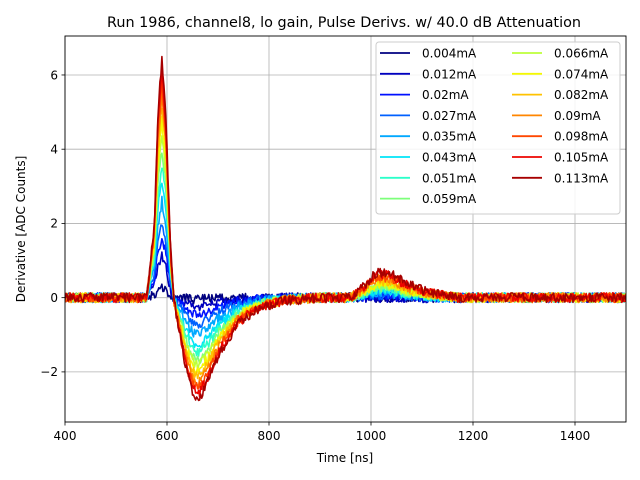 The height and width of the screenshot is (480, 640). What do you see at coordinates (344, 458) in the screenshot?
I see `x-axis-label: Time [ns]` at bounding box center [344, 458].